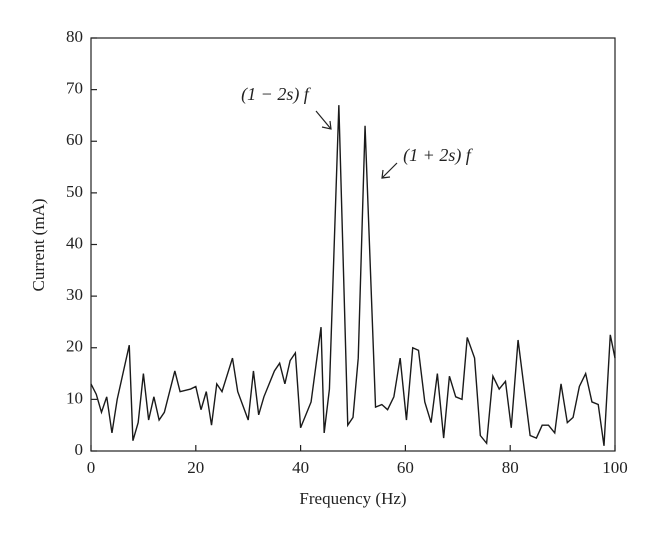 Image resolution: width=660 pixels, height=543 pixels. Describe the element at coordinates (74, 294) in the screenshot. I see `y-tick-label: 30` at that location.